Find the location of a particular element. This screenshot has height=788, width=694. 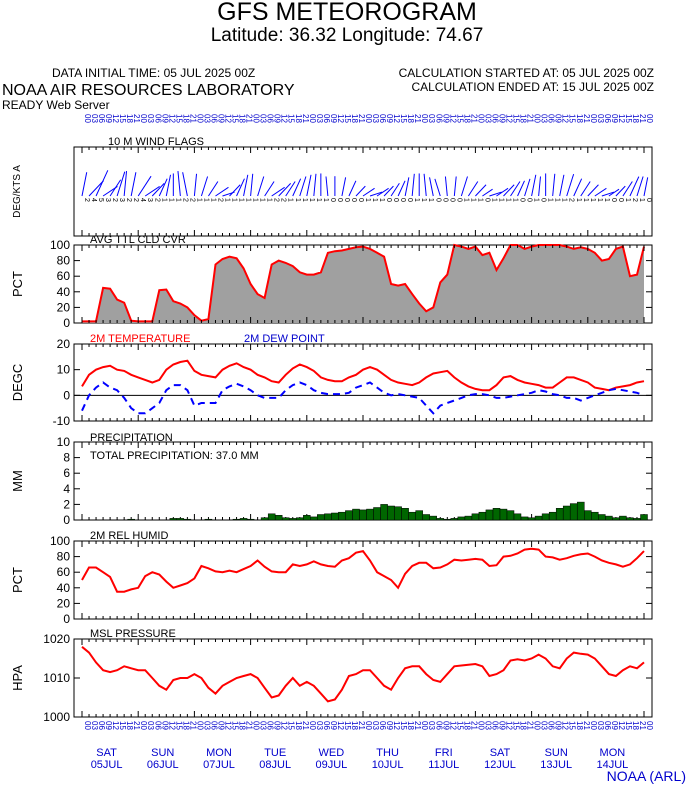

y-tick-label: 1000 is located at coordinates (56, 717).